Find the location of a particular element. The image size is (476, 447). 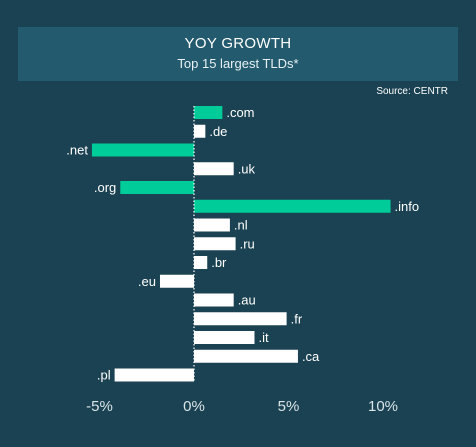

source-note: Source: CENTR is located at coordinates (412, 91).